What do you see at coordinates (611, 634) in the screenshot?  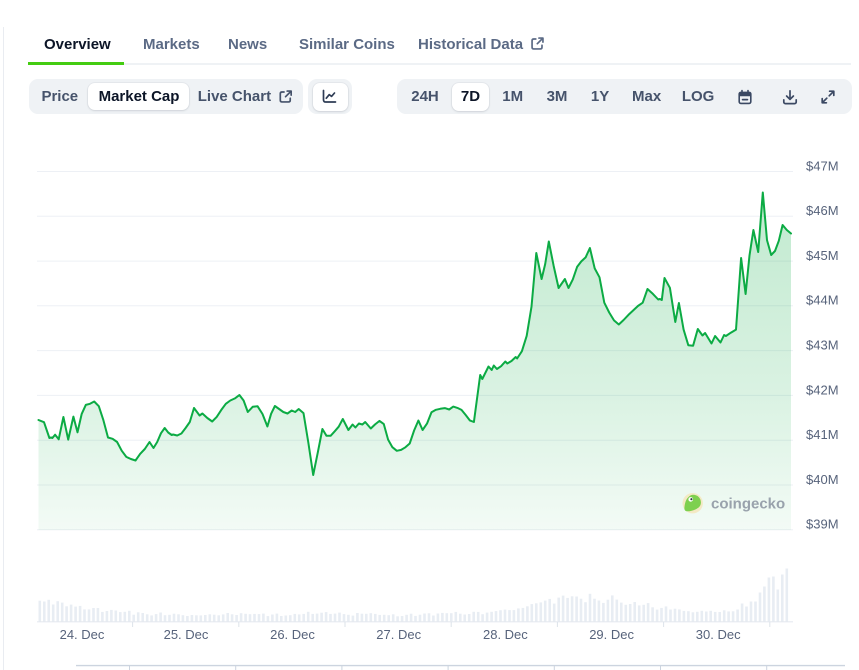 I see `svg-text: 29. Dec` at bounding box center [611, 634].